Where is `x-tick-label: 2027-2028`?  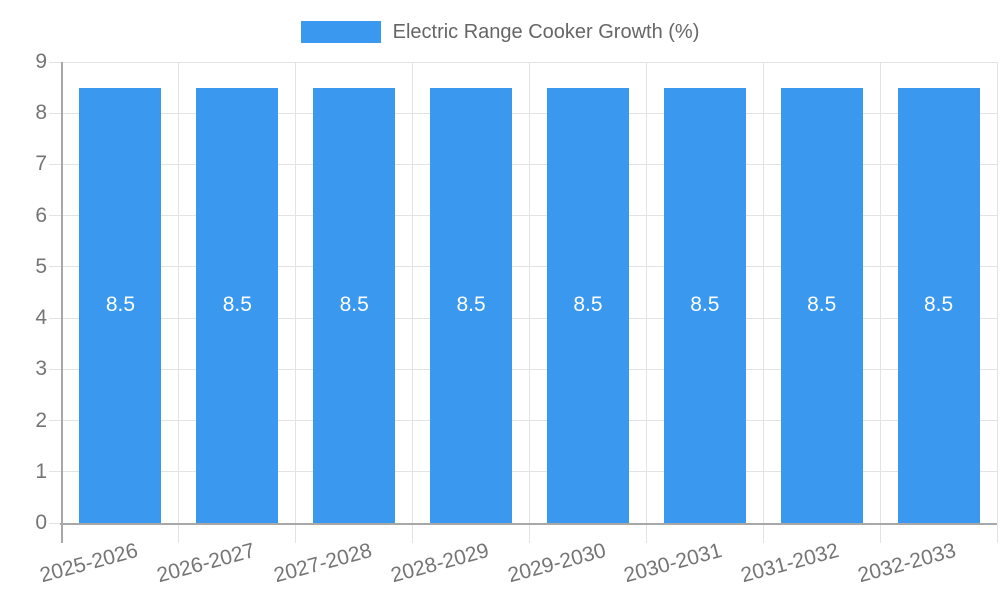 x-tick-label: 2027-2028 is located at coordinates (323, 563).